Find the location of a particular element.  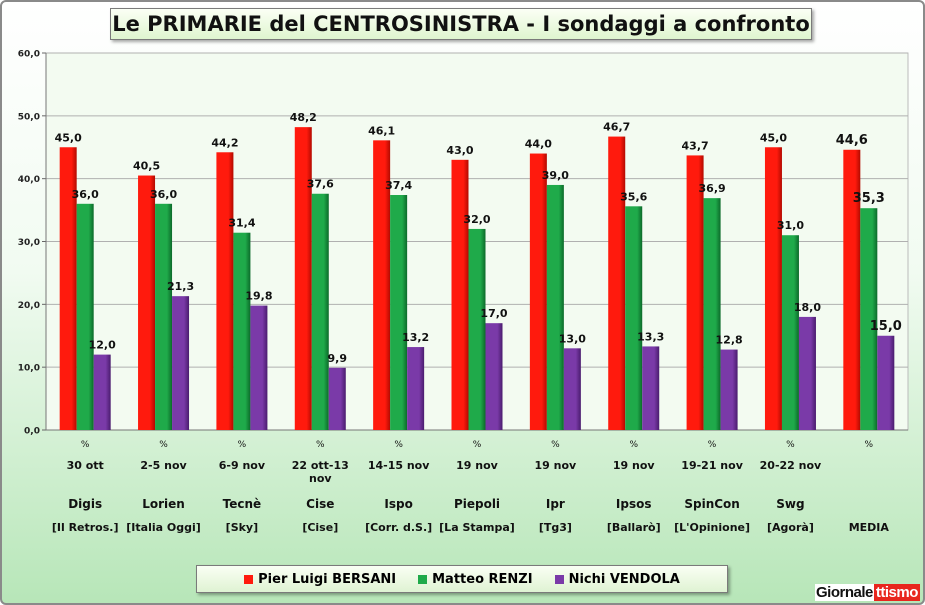

data-label-renzi: 35,6 is located at coordinates (633, 196).